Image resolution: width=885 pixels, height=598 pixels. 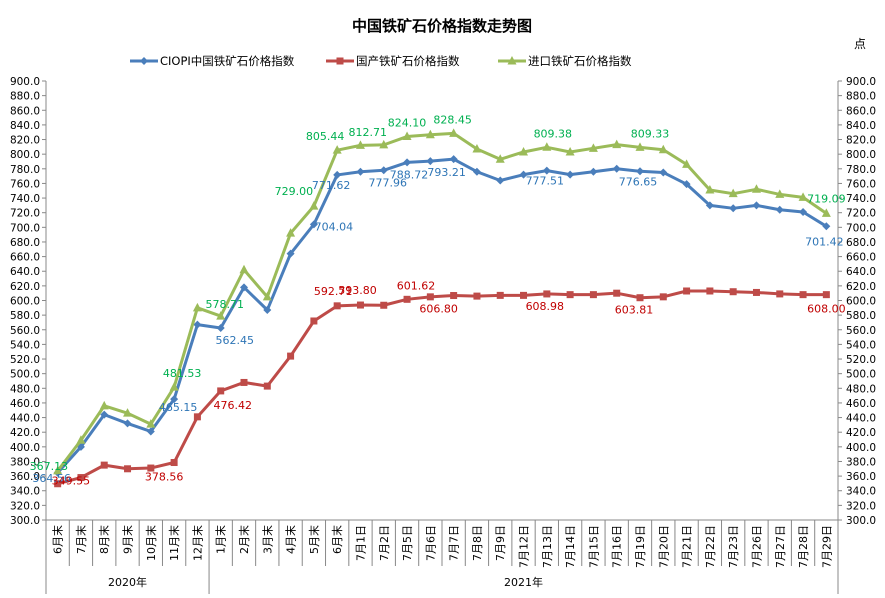 I want to click on data-label-domestic: 378.56, so click(x=164, y=477).